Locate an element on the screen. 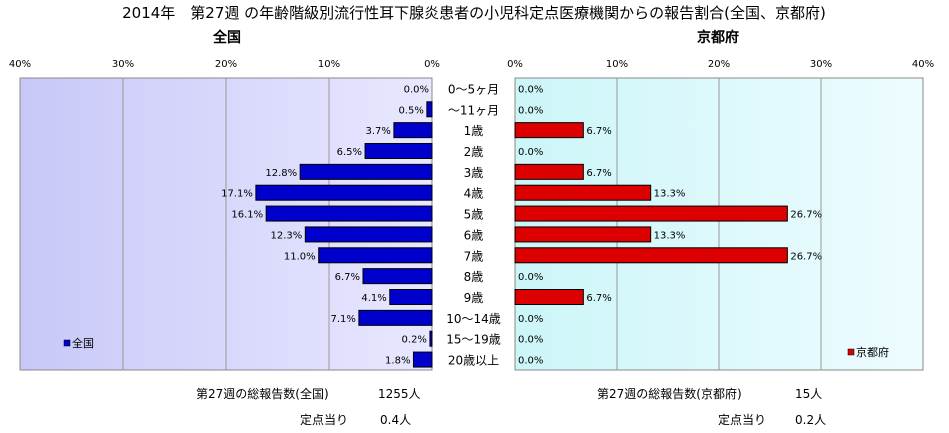  legend-kyoto-label: 京都府 is located at coordinates (872, 352).